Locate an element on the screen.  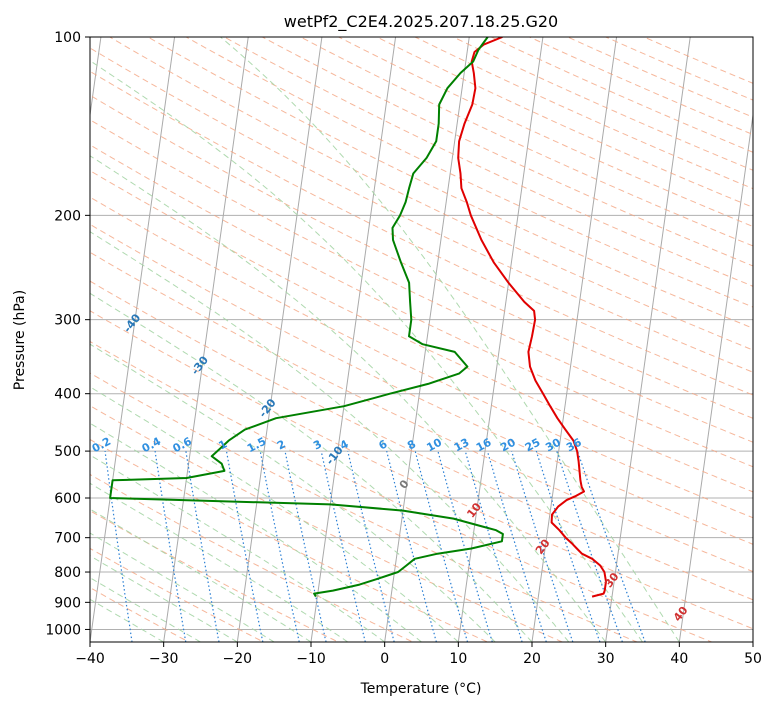
x-tick-label: 30 is located at coordinates (606, 659).